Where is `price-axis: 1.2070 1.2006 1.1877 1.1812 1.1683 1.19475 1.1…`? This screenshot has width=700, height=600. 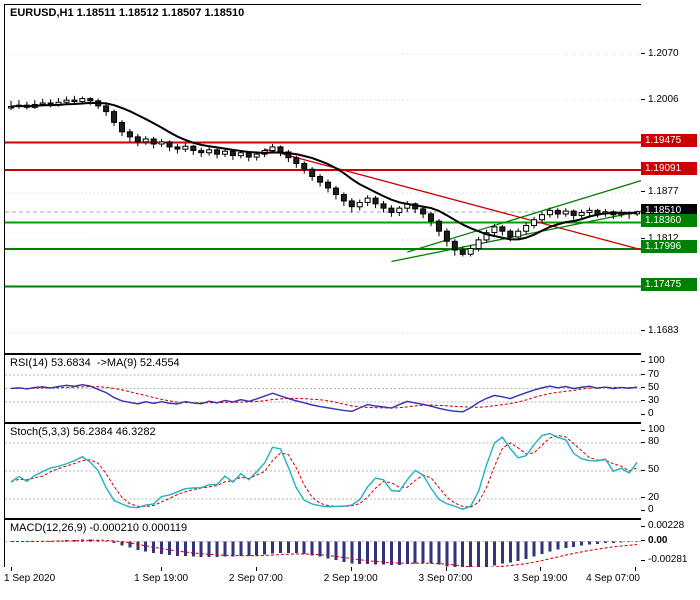
price-axis: 1.2070 1.2006 1.1877 1.1812 1.1683 1.19475 1.1… is located at coordinates (670, 300).